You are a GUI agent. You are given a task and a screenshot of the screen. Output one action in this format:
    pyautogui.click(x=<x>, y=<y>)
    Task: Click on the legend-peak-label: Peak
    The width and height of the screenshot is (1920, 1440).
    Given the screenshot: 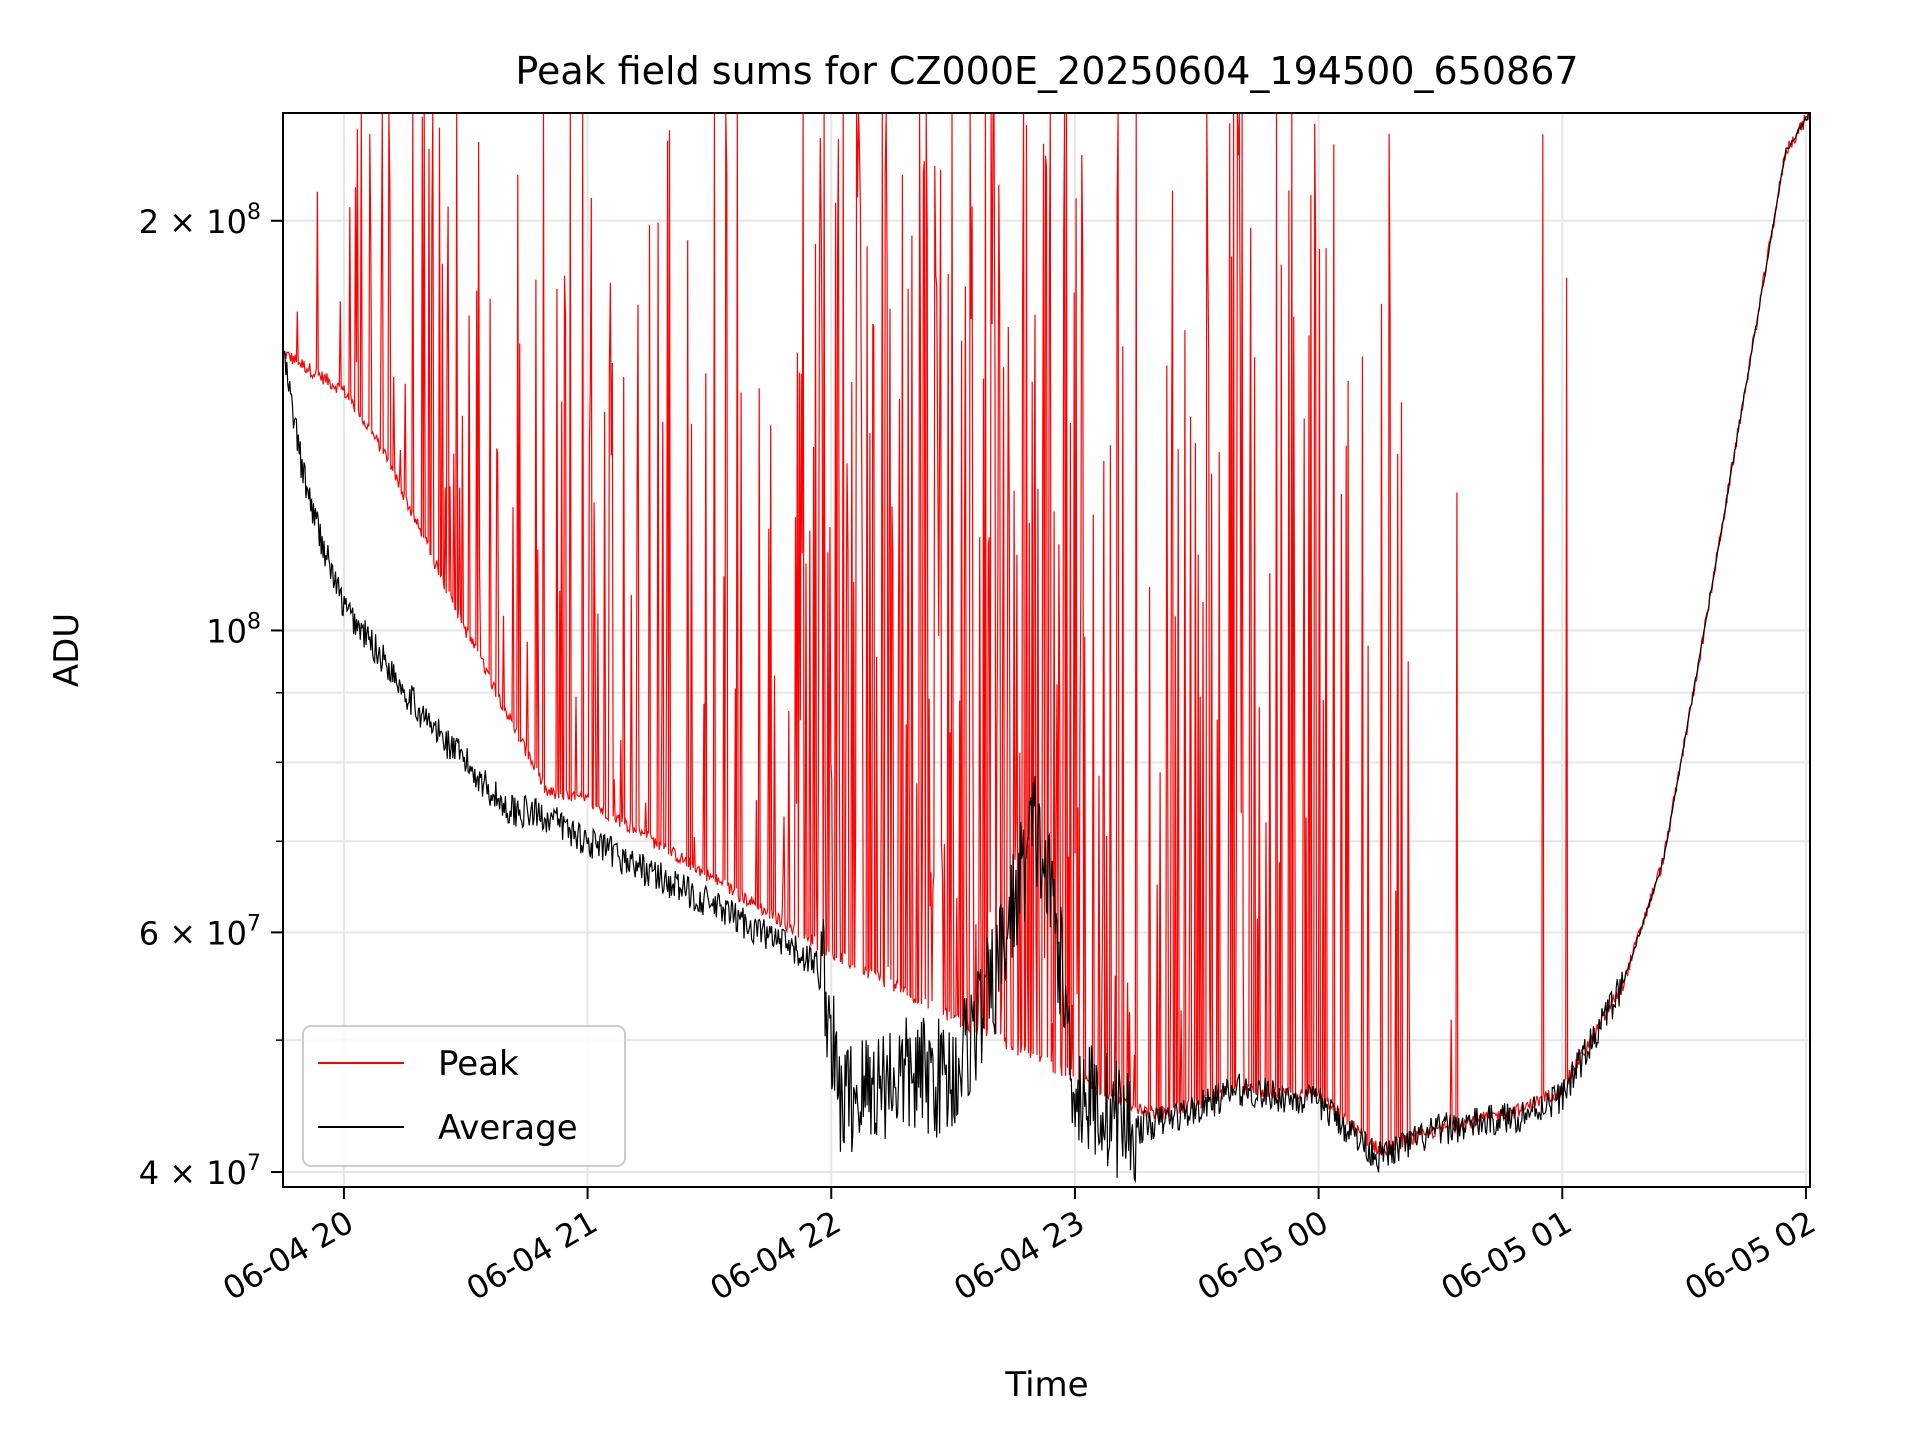 What is the action you would take?
    pyautogui.click(x=478, y=1064)
    